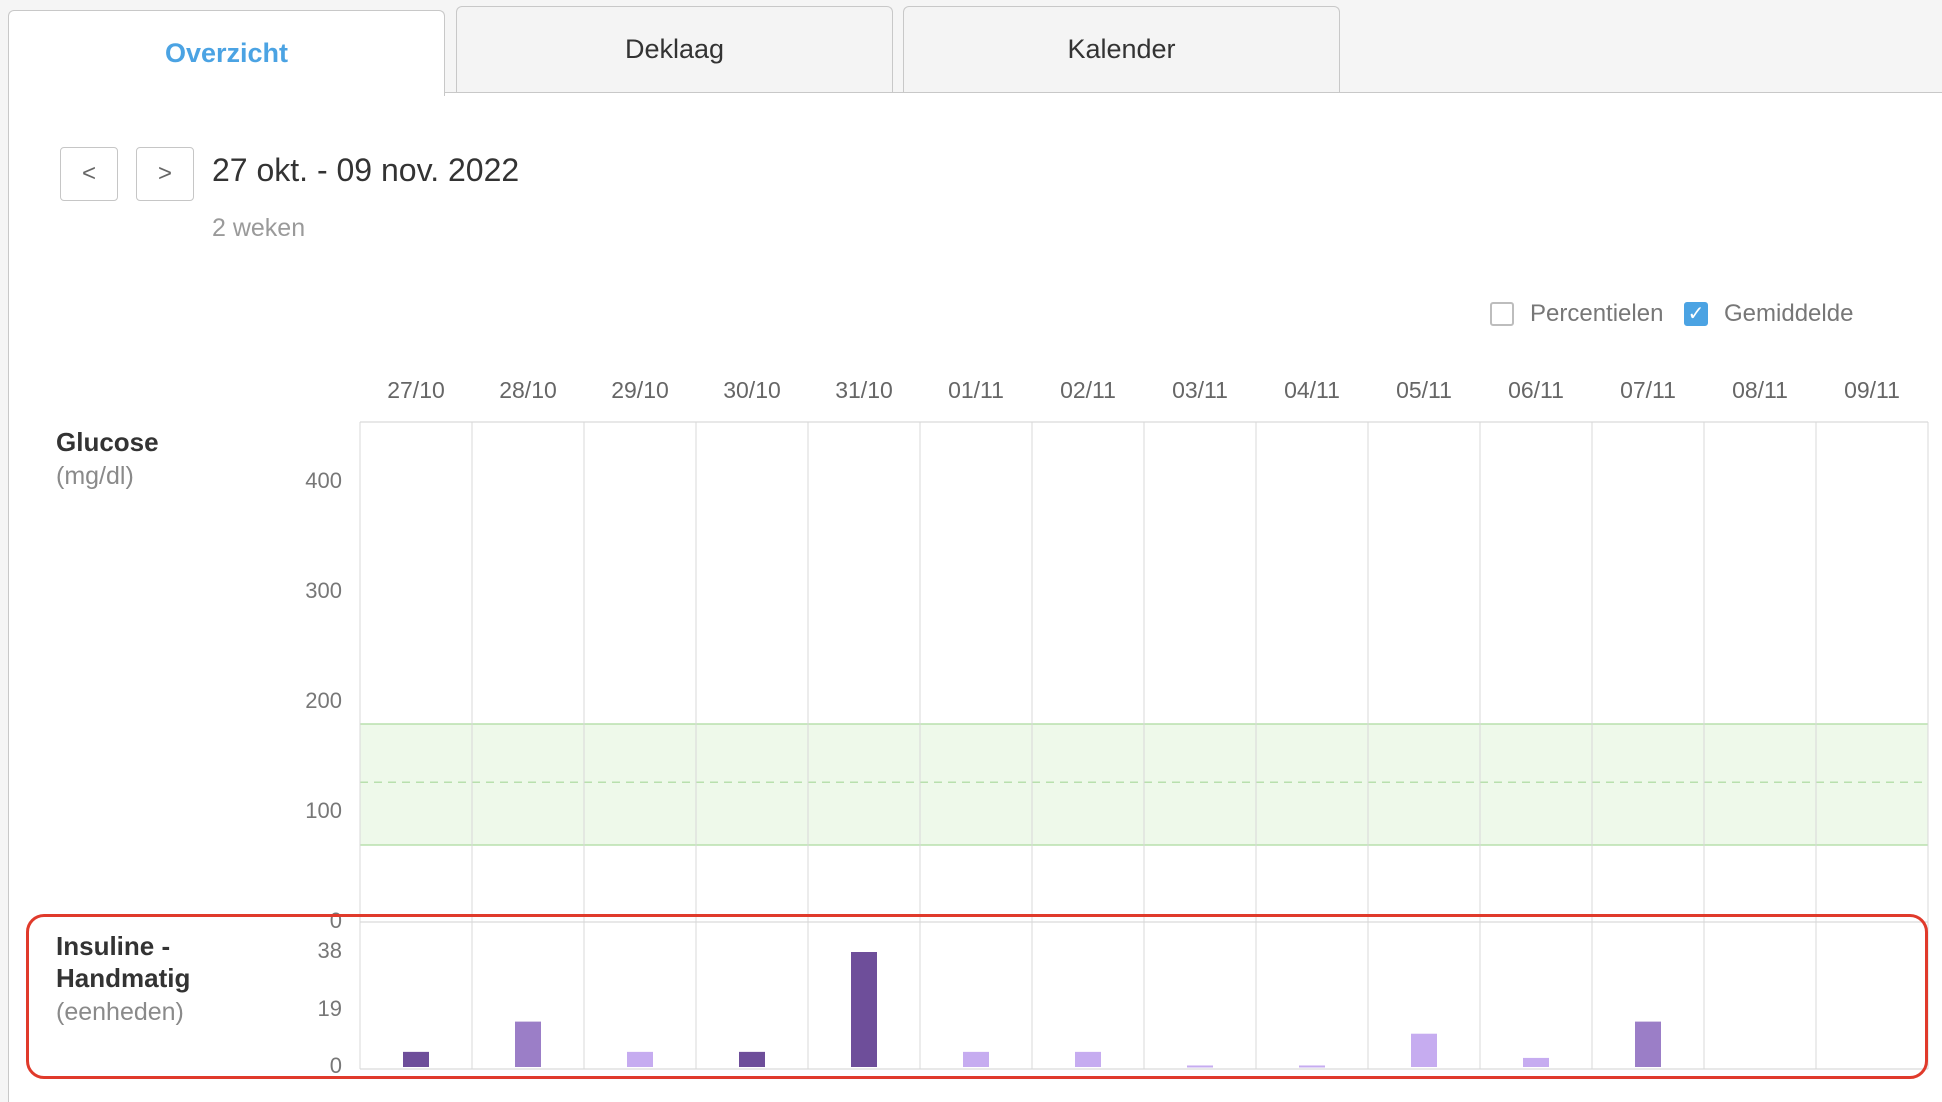 Image resolution: width=1942 pixels, height=1102 pixels. Describe the element at coordinates (95, 476) in the screenshot. I see `glucose-unit: (mg/dl)` at that location.